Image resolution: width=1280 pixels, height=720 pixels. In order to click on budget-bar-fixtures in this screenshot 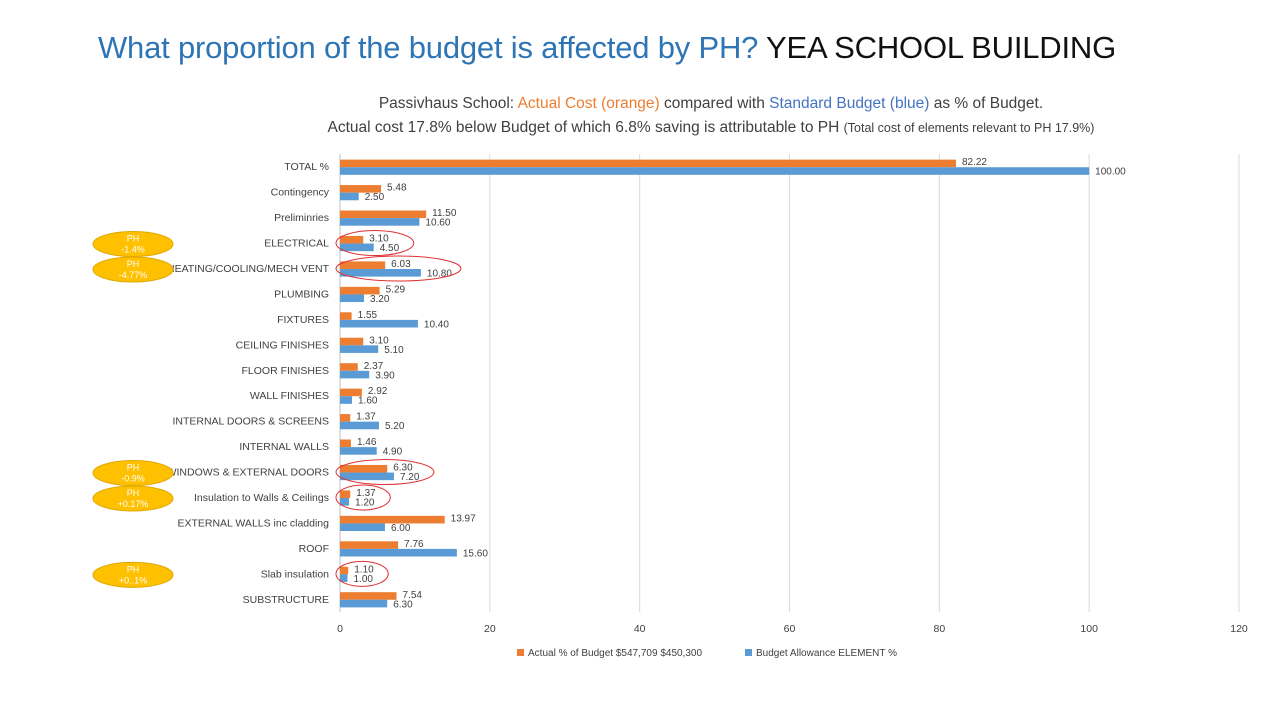, I will do `click(379, 323)`.